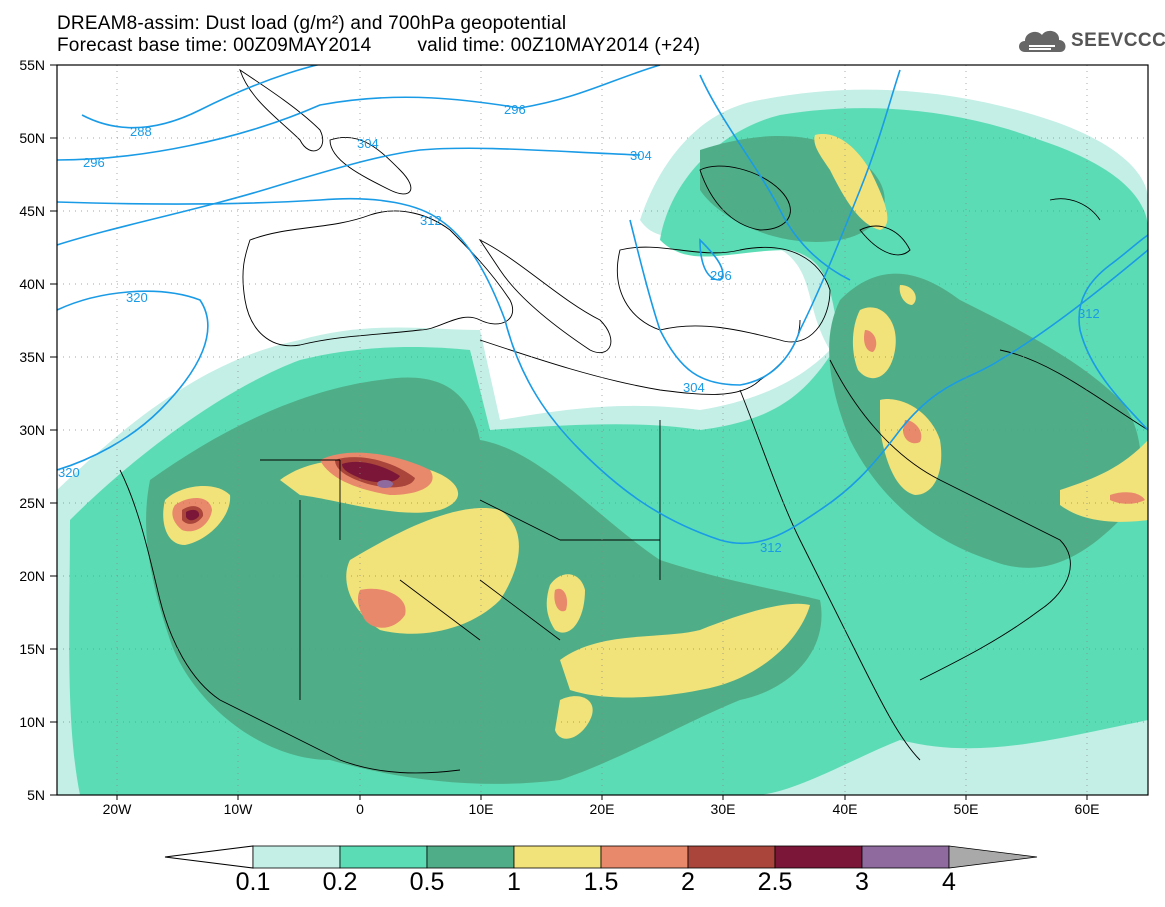 This screenshot has width=1165, height=907. I want to click on colorbar-label: 1, so click(514, 882).